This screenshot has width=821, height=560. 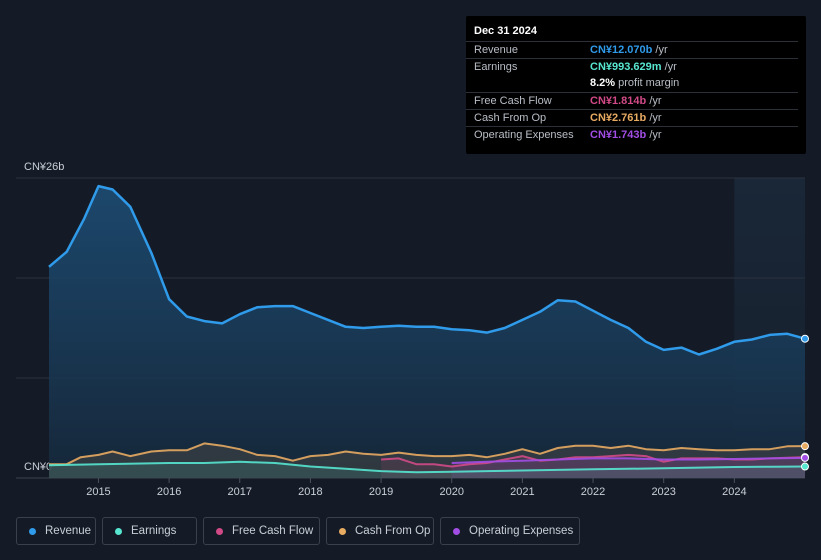 What do you see at coordinates (805, 466) in the screenshot?
I see `earnings-end-point` at bounding box center [805, 466].